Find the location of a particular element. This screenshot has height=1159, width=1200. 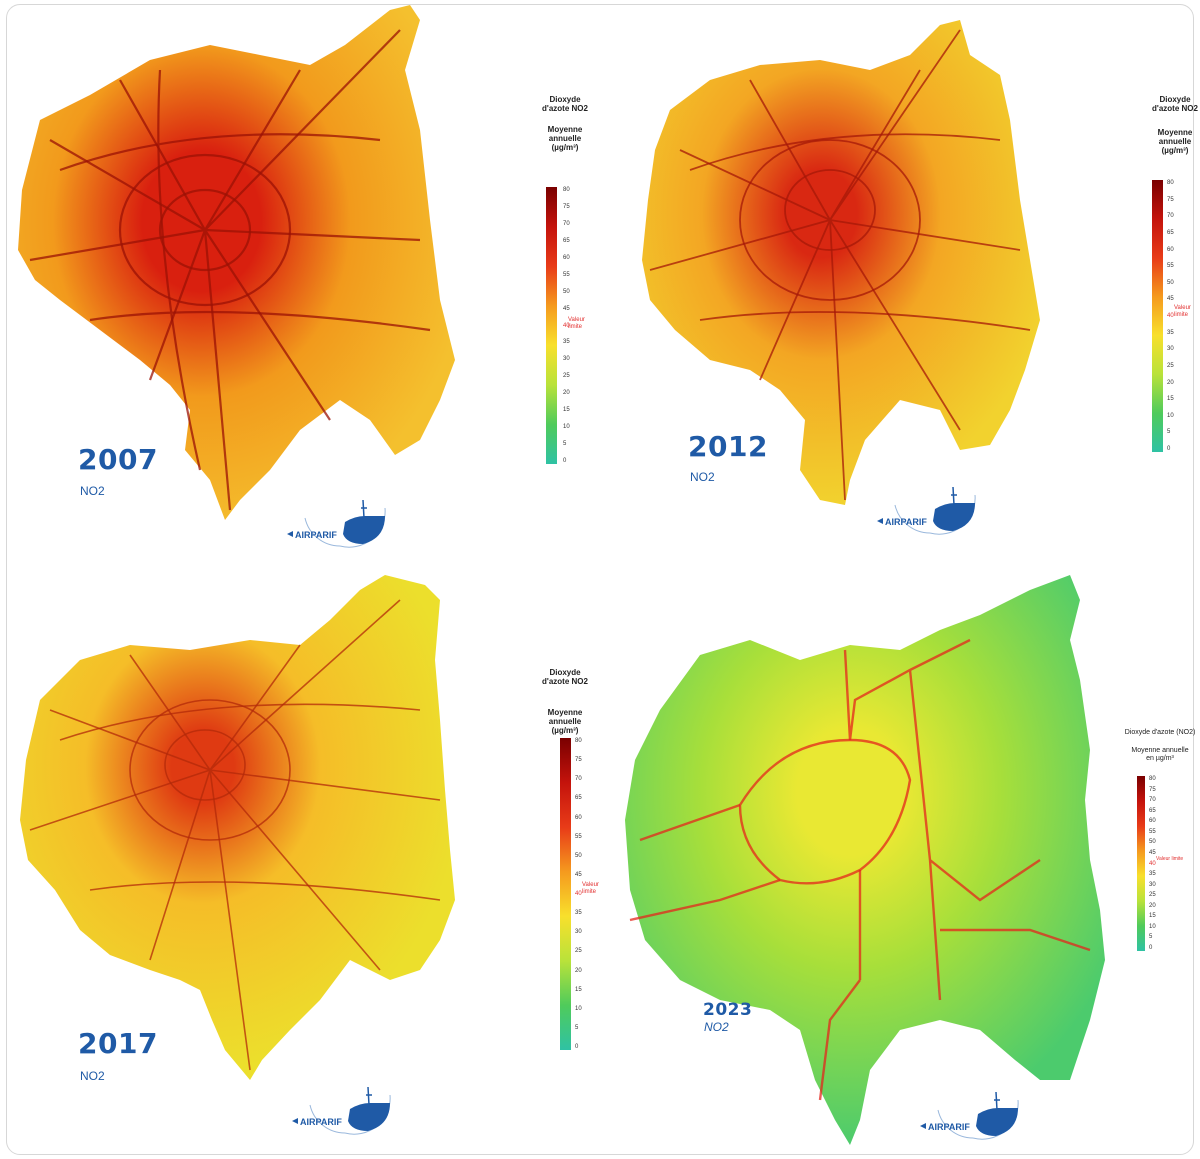

legend-units: (µg/m³) is located at coordinates (1175, 150).